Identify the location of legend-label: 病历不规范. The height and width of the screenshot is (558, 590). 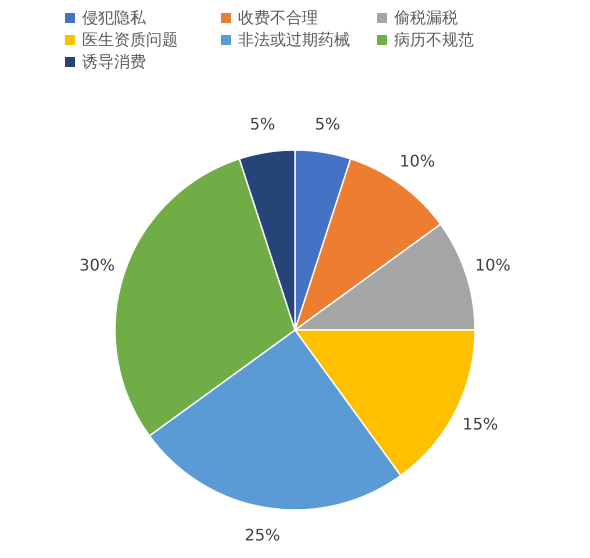
(434, 39).